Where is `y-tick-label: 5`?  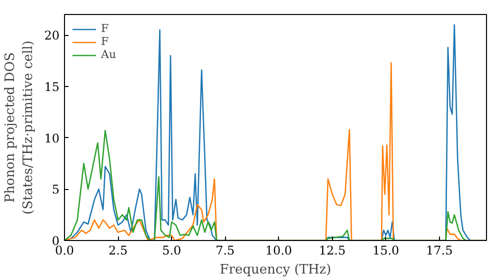 y-tick-label: 5 is located at coordinates (56, 189).